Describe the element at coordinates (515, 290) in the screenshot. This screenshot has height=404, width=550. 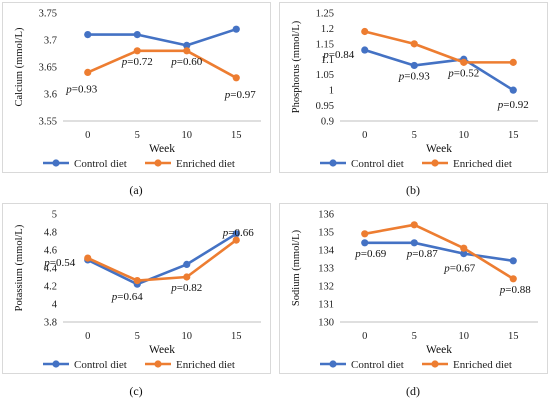
I see `p-value-annotation: p=0.88` at that location.